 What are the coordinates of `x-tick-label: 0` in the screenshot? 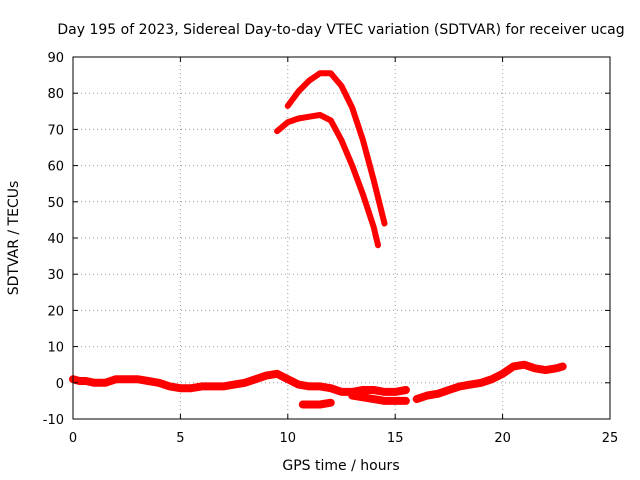 It's located at (73, 438).